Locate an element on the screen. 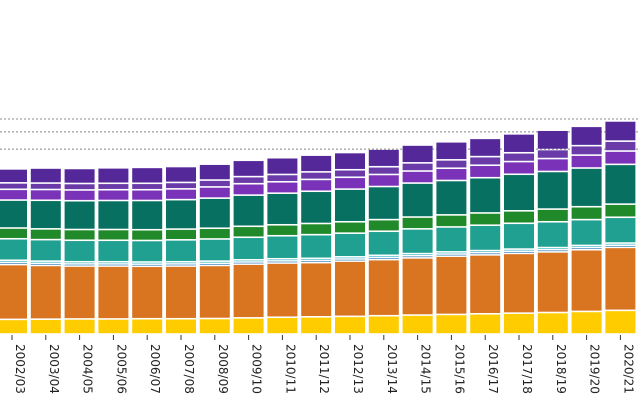  bar-2010/11-series-3 is located at coordinates (282, 262).